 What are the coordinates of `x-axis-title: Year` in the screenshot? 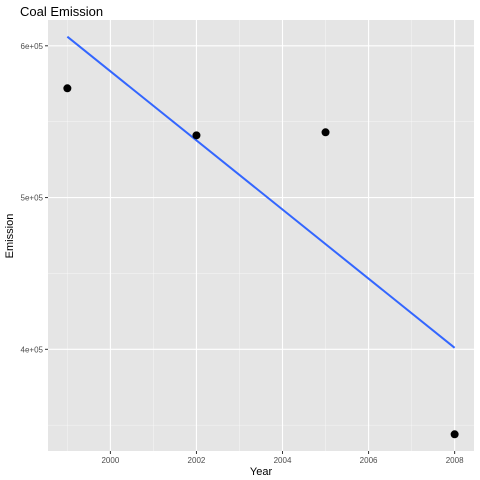 It's located at (261, 472).